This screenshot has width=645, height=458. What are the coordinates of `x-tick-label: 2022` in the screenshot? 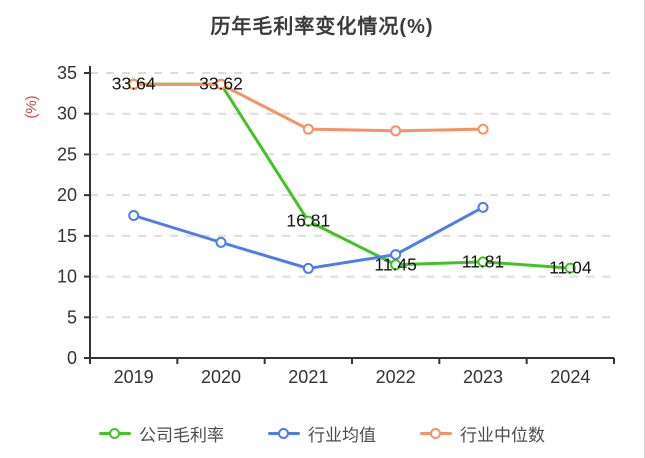 It's located at (396, 377).